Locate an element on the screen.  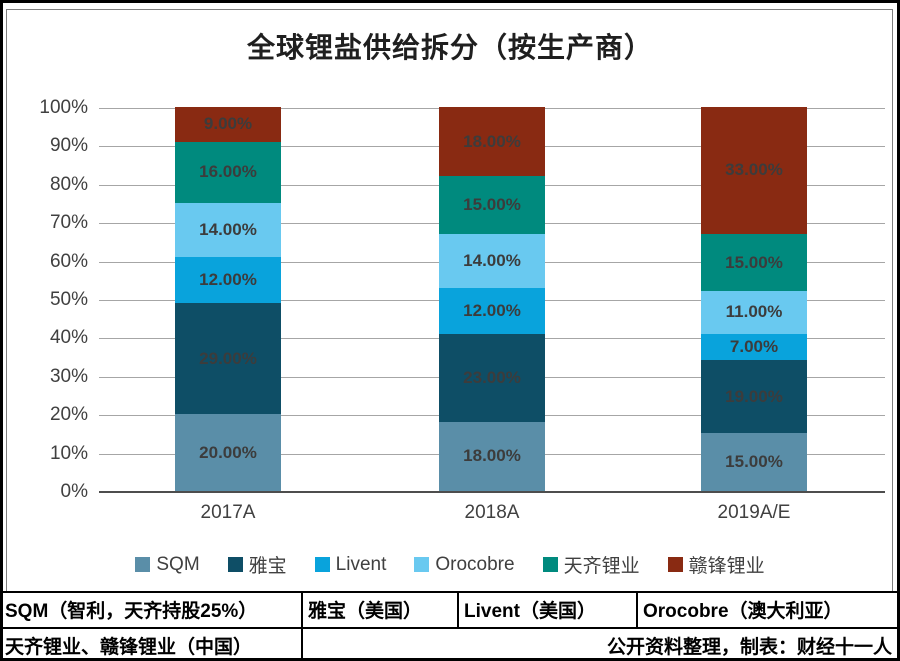
footer-cell-sqm: SQM（智利，天齐持股25%） is located at coordinates (151, 610).